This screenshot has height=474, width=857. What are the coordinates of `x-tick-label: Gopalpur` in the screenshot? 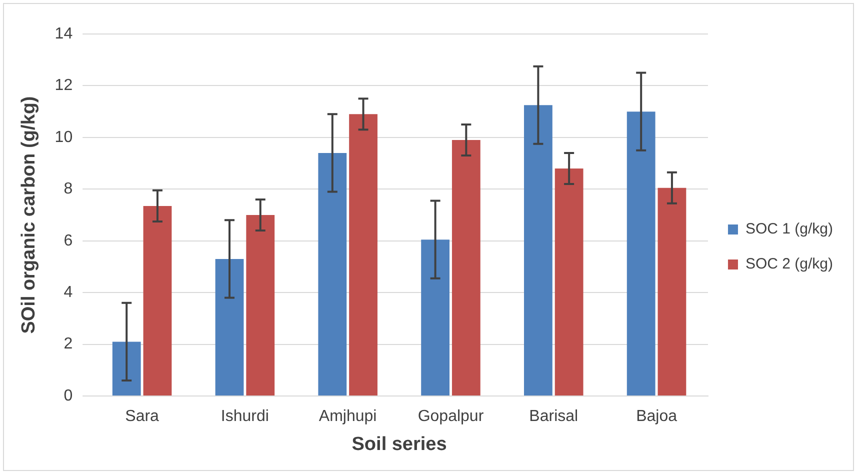 It's located at (451, 417).